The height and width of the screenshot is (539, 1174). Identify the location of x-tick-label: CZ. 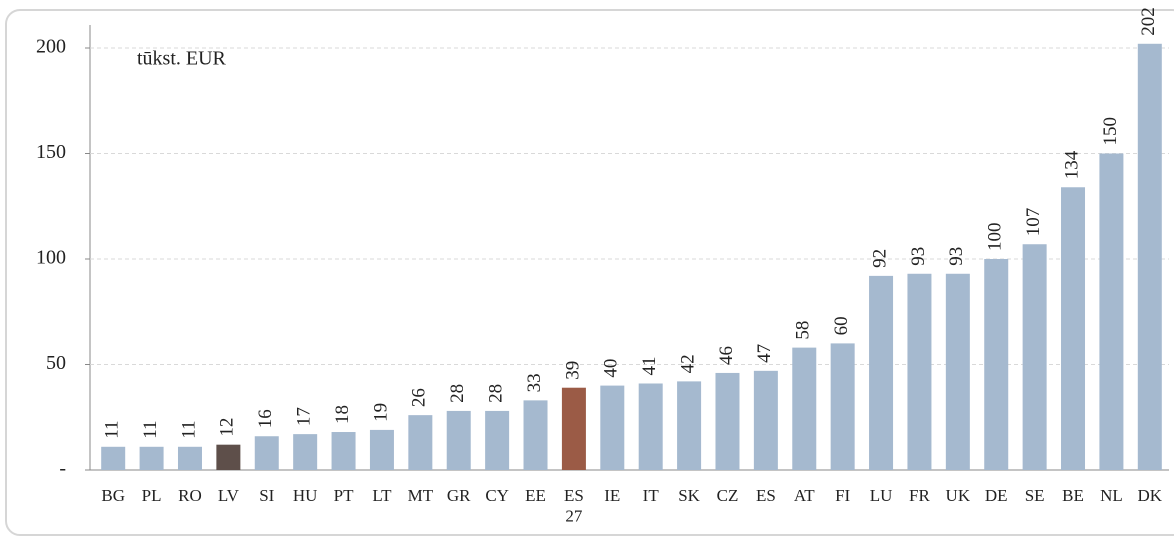
(728, 495).